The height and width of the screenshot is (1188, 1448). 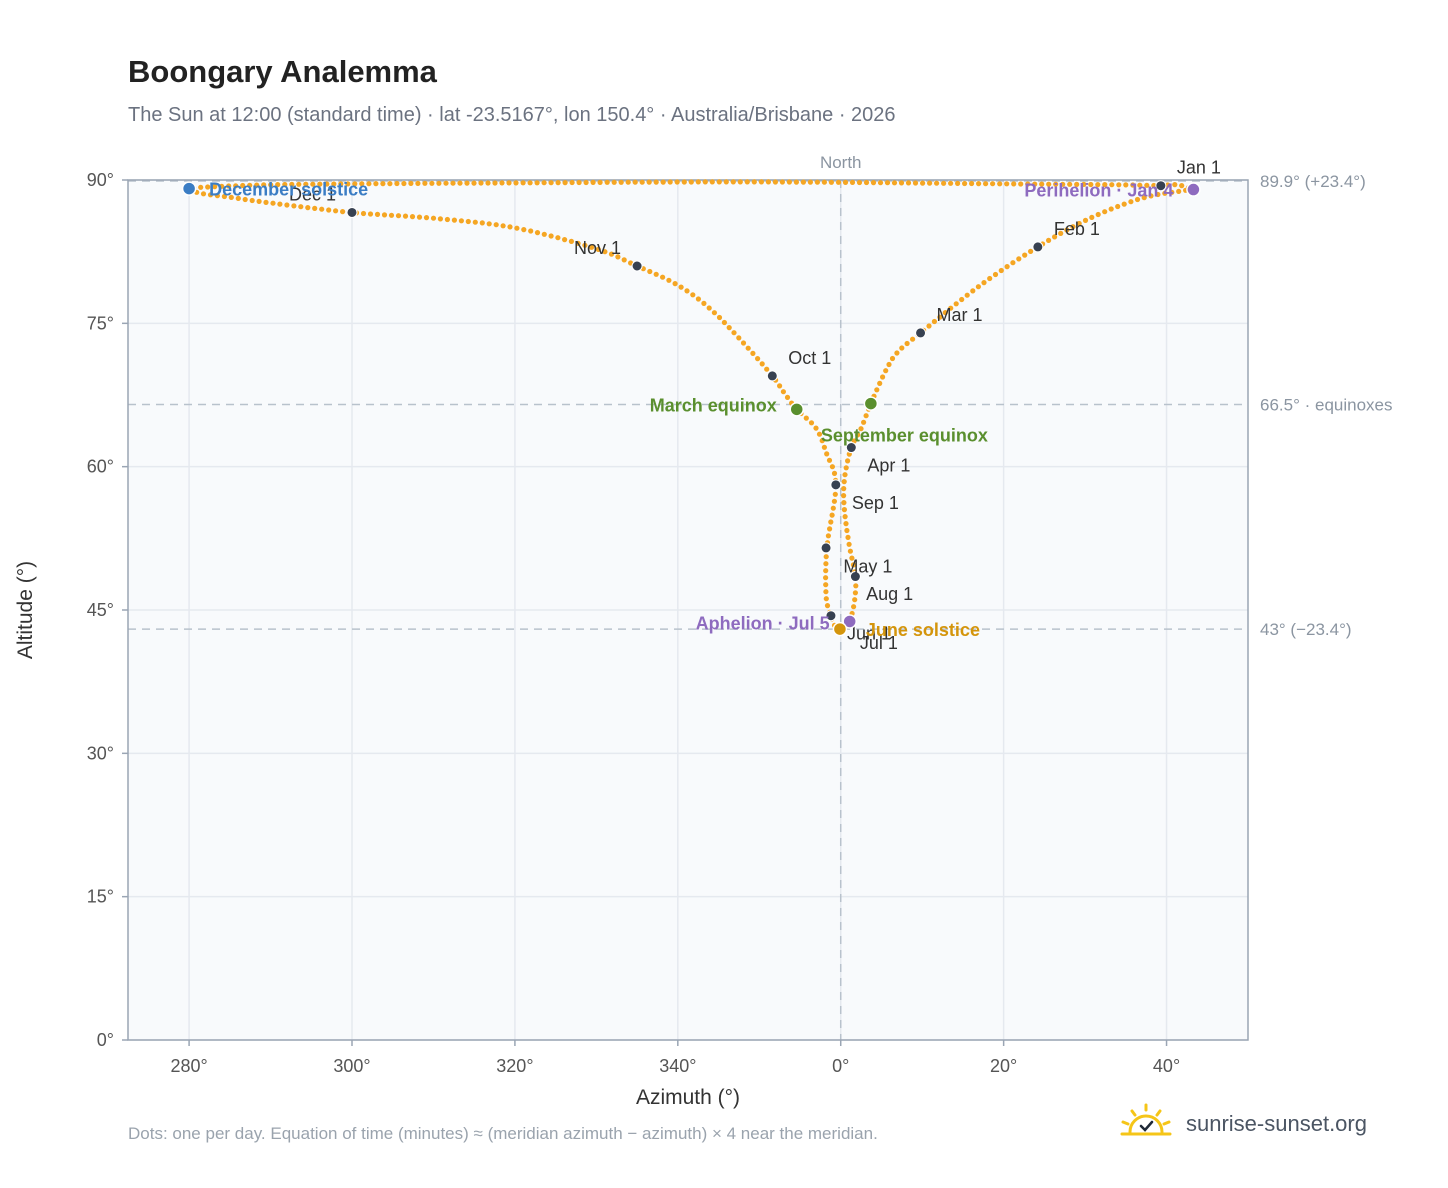 I want to click on brand: sunrise-sunset.org, so click(x=1242, y=1124).